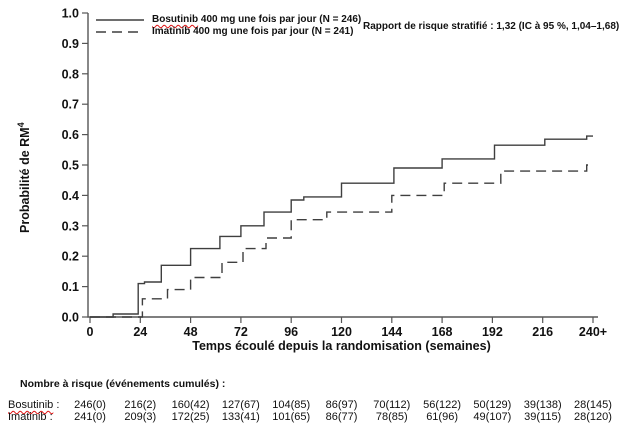 The image size is (641, 431). What do you see at coordinates (70, 318) in the screenshot?
I see `y-tick-label: 0.0` at bounding box center [70, 318].